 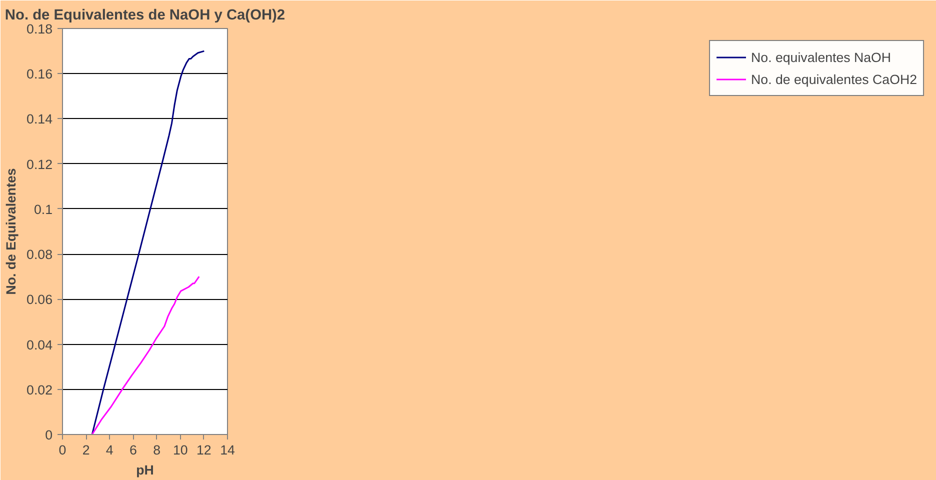 I want to click on x-tick-label: 6, so click(x=133, y=450).